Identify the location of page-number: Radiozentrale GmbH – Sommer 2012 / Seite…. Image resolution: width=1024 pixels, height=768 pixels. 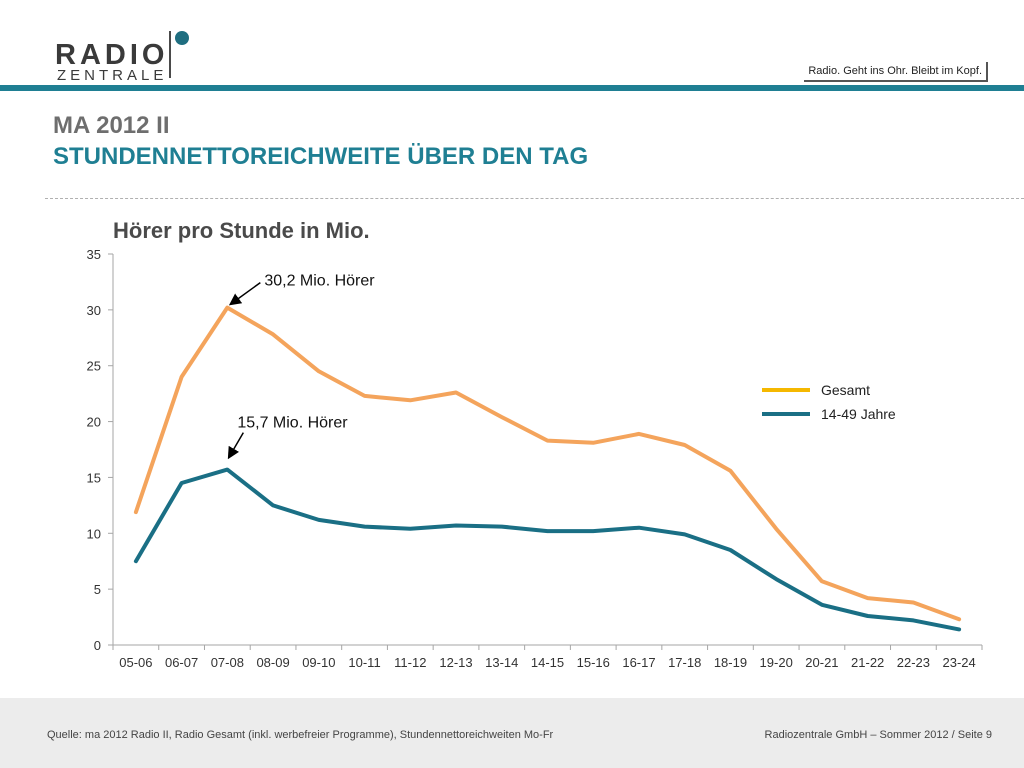
(878, 735).